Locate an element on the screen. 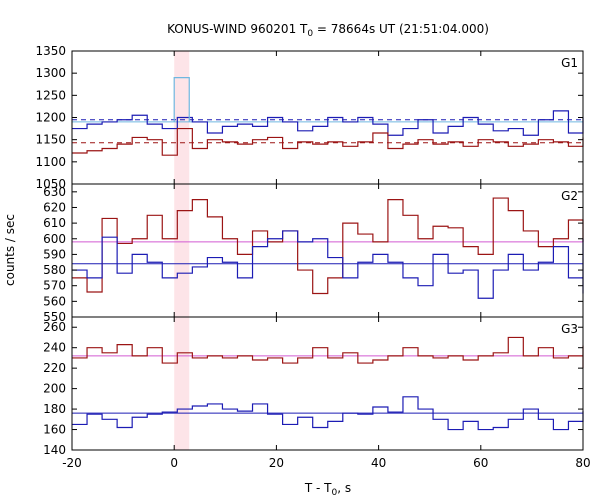 This screenshot has width=600, height=500. g3-series-blue is located at coordinates (328, 413).